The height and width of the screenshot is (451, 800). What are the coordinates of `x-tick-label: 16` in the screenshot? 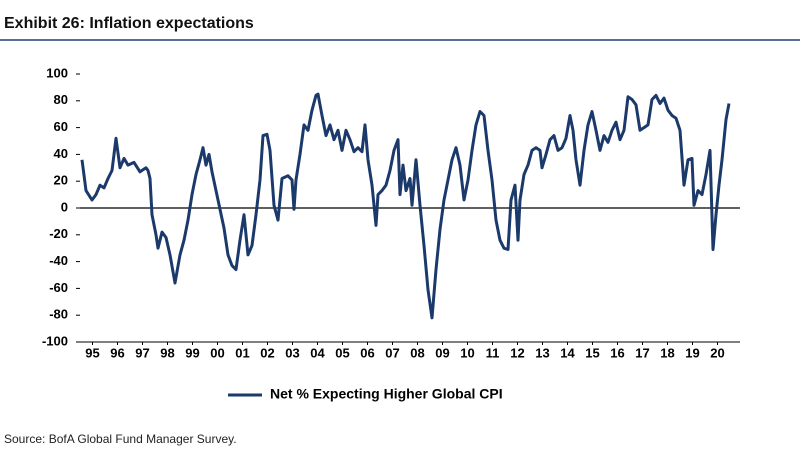 It's located at (617, 352).